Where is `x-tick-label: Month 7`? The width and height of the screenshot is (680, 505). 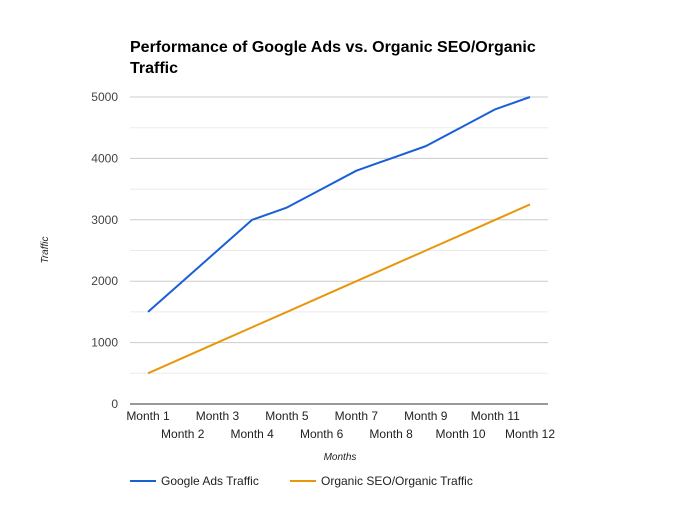
x-tick-label: Month 7 is located at coordinates (357, 416).